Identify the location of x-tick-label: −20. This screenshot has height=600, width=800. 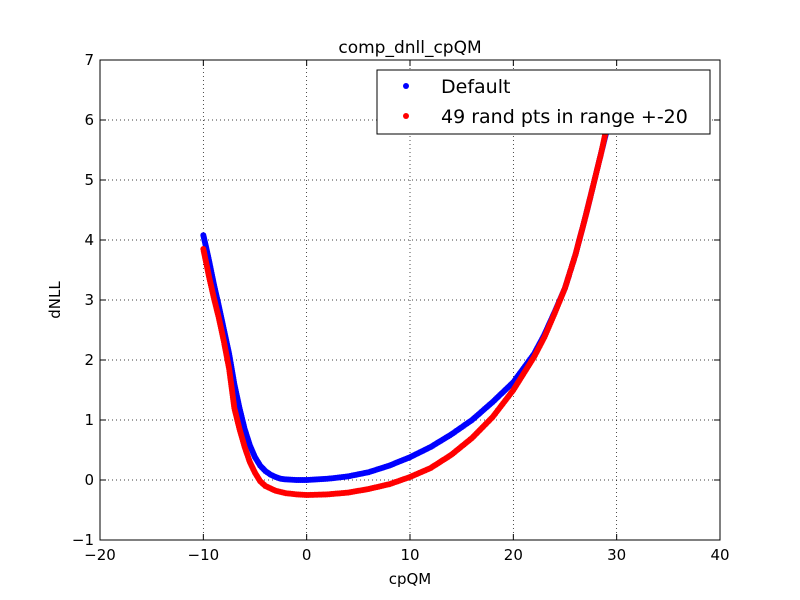
(100, 555).